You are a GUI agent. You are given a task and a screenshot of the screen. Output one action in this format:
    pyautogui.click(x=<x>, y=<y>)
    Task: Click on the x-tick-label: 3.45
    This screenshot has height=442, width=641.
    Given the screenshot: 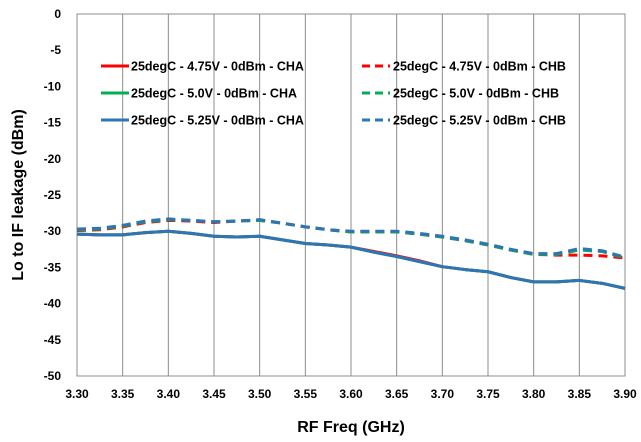 What is the action you would take?
    pyautogui.click(x=214, y=394)
    